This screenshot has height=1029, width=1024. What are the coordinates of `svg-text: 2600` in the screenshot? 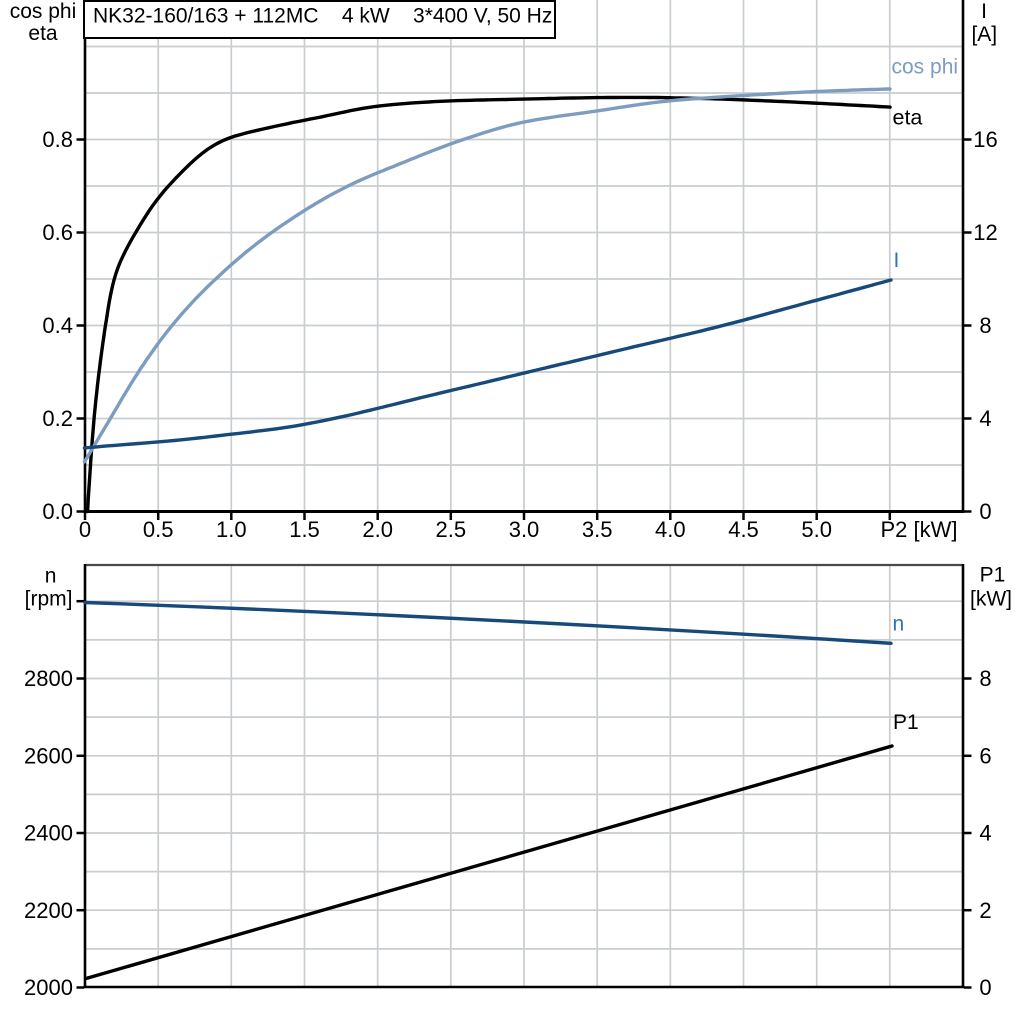 It's located at (48, 755).